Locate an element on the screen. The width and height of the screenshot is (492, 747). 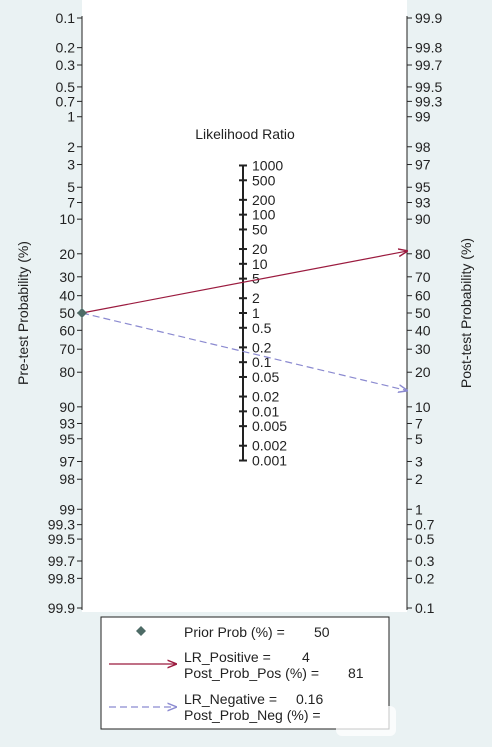
right-axis-tick-label: 3 is located at coordinates (419, 461).